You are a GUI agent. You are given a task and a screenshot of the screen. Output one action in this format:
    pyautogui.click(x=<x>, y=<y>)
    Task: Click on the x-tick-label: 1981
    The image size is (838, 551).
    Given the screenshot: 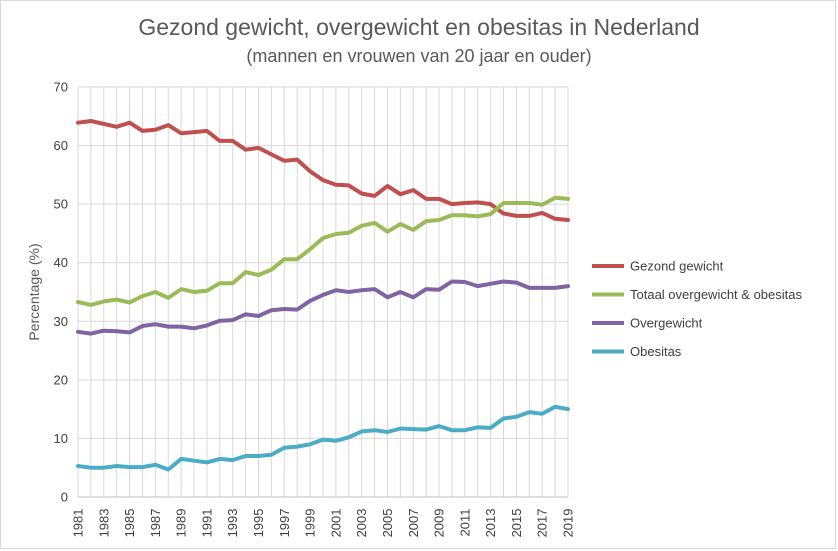 What is the action you would take?
    pyautogui.click(x=78, y=523)
    